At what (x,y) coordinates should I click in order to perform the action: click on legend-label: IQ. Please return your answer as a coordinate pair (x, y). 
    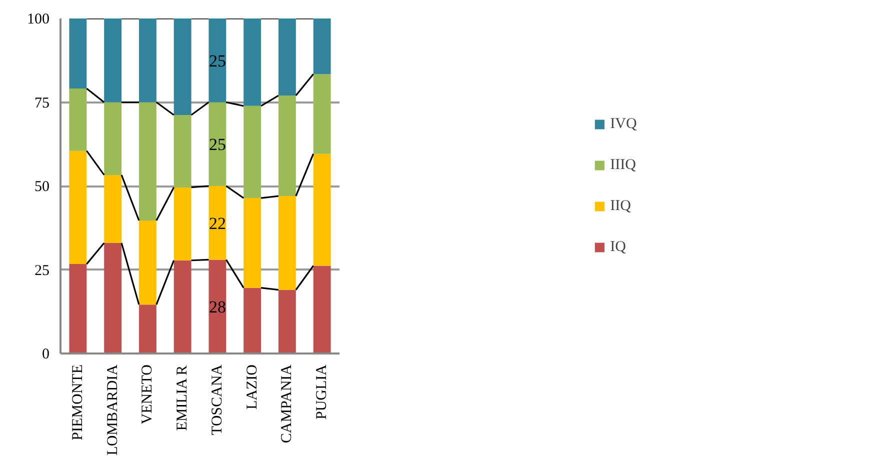
    Looking at the image, I should click on (618, 247).